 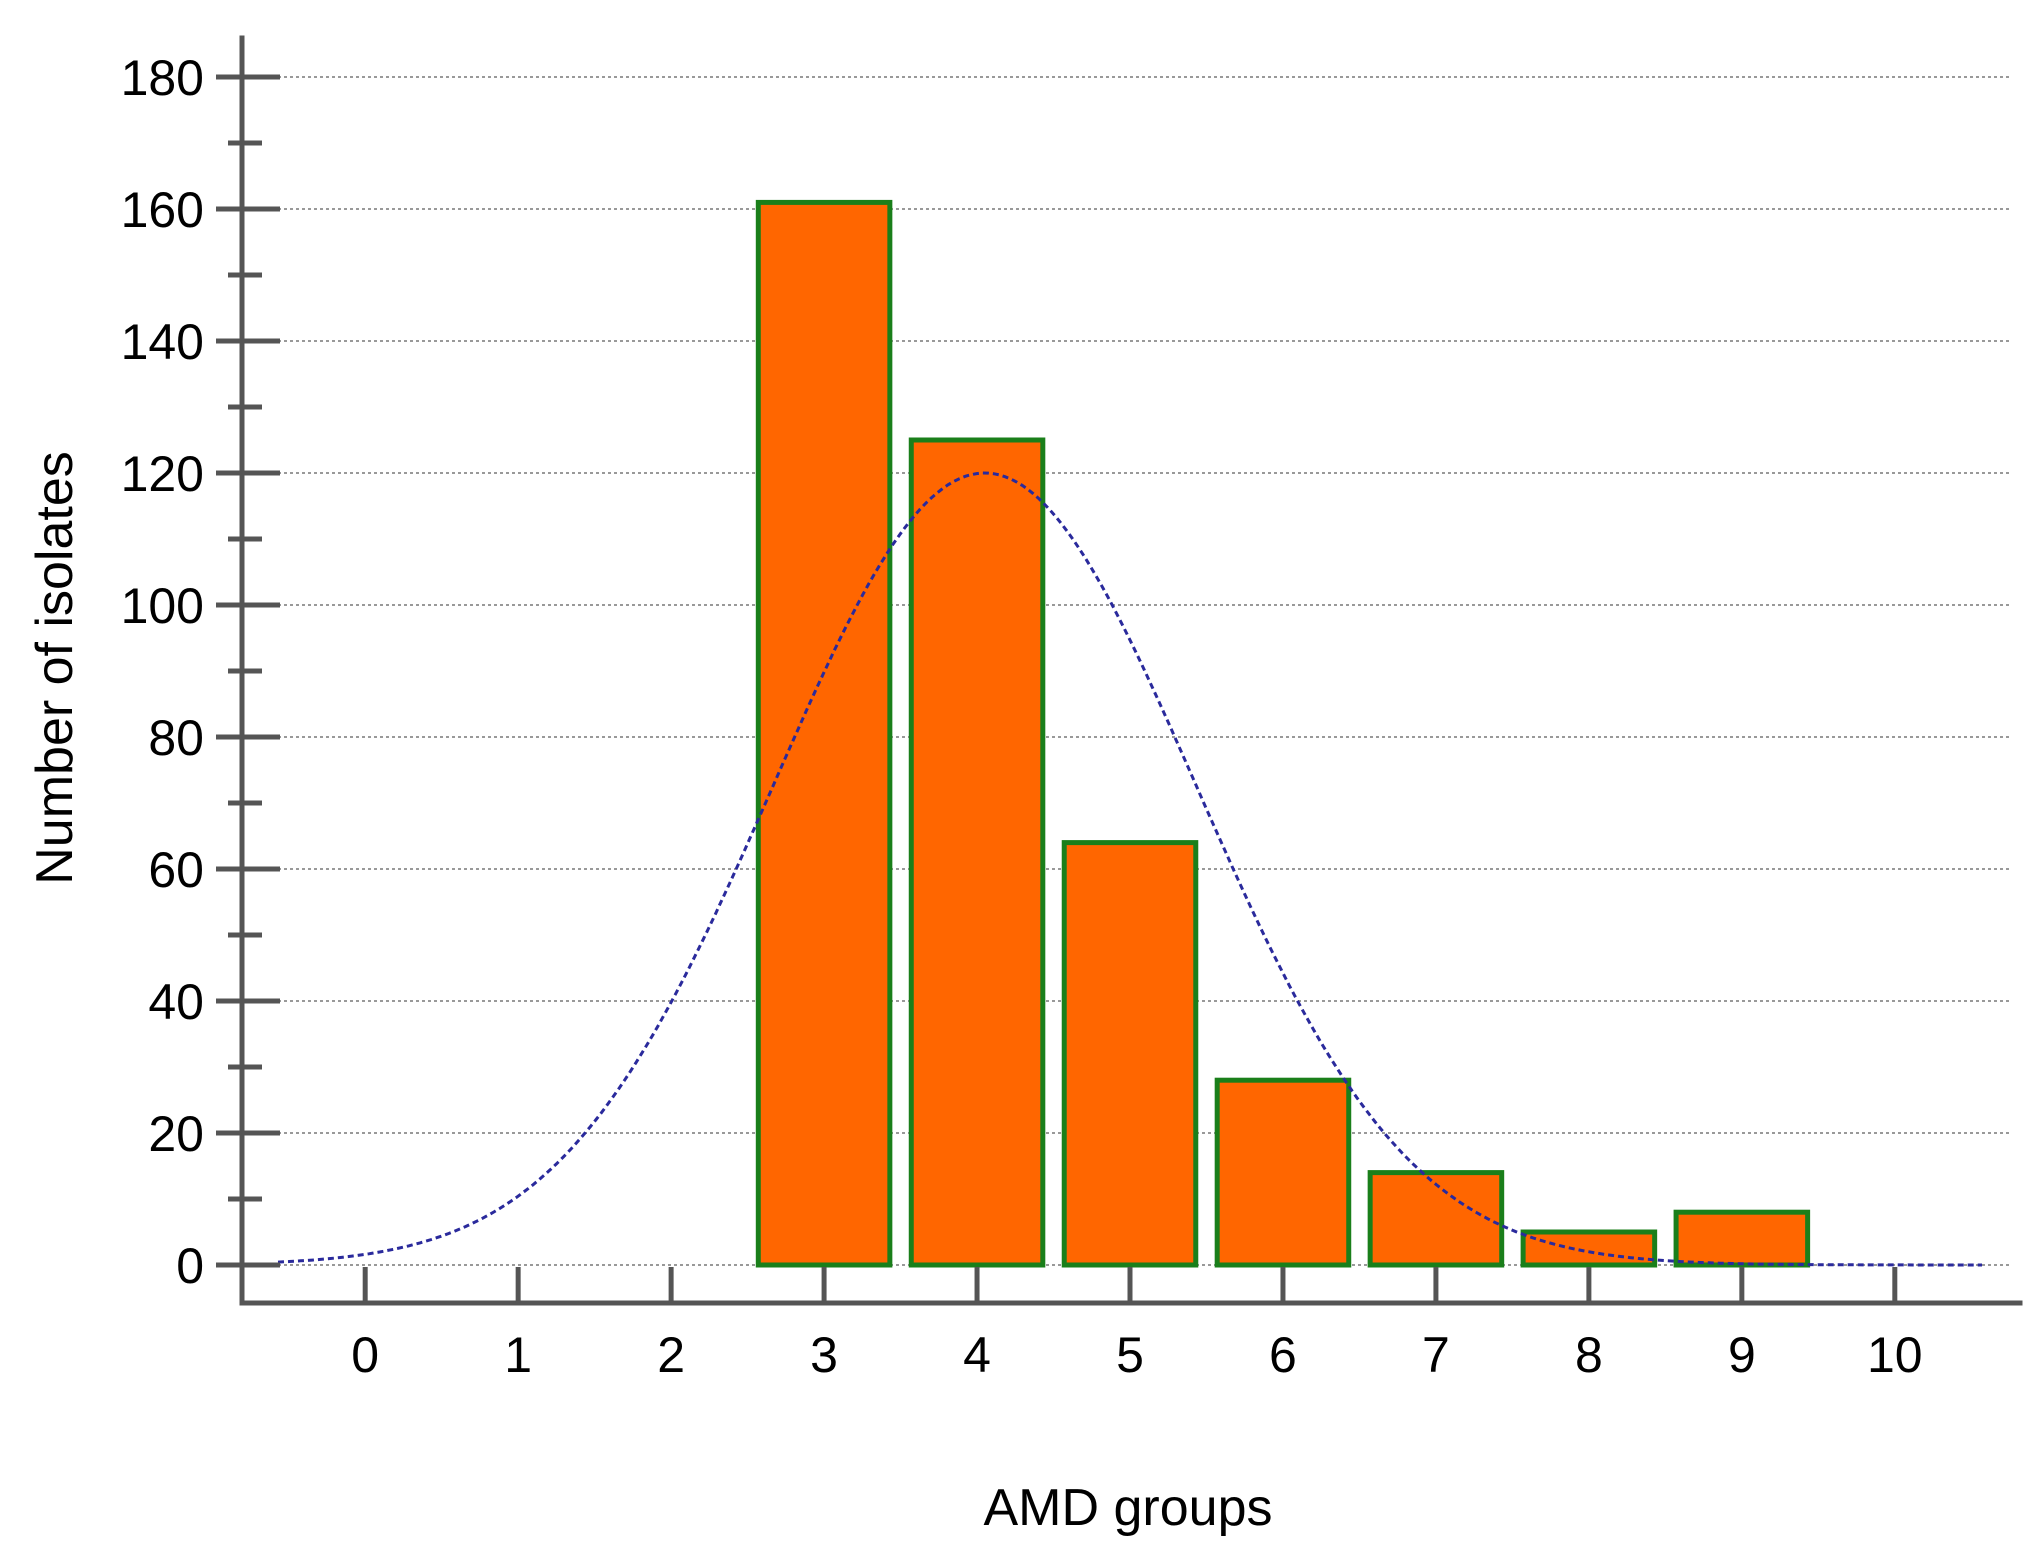 I want to click on y-tick-label-100: 100, so click(x=162, y=606).